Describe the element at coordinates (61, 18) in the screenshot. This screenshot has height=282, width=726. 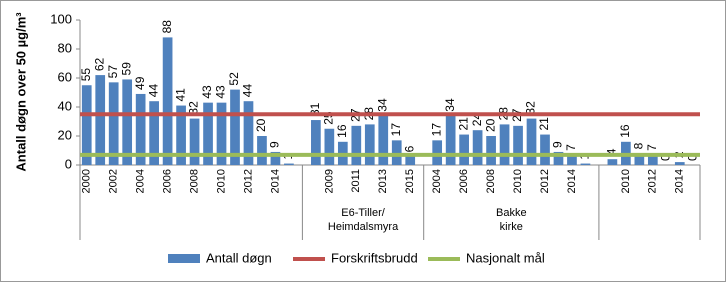
I see `y-tick-label: 100` at that location.